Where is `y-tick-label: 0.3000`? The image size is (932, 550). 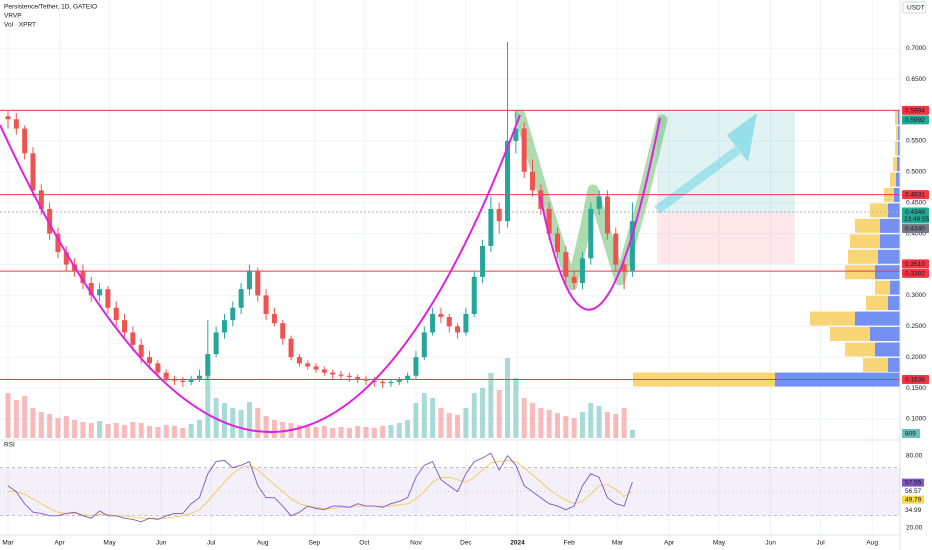
y-tick-label: 0.3000 is located at coordinates (916, 295).